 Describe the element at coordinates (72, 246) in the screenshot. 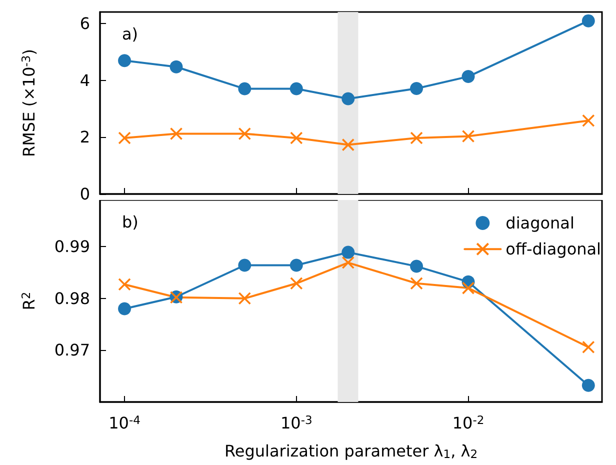

I see `y-tick-label: 0.99` at that location.